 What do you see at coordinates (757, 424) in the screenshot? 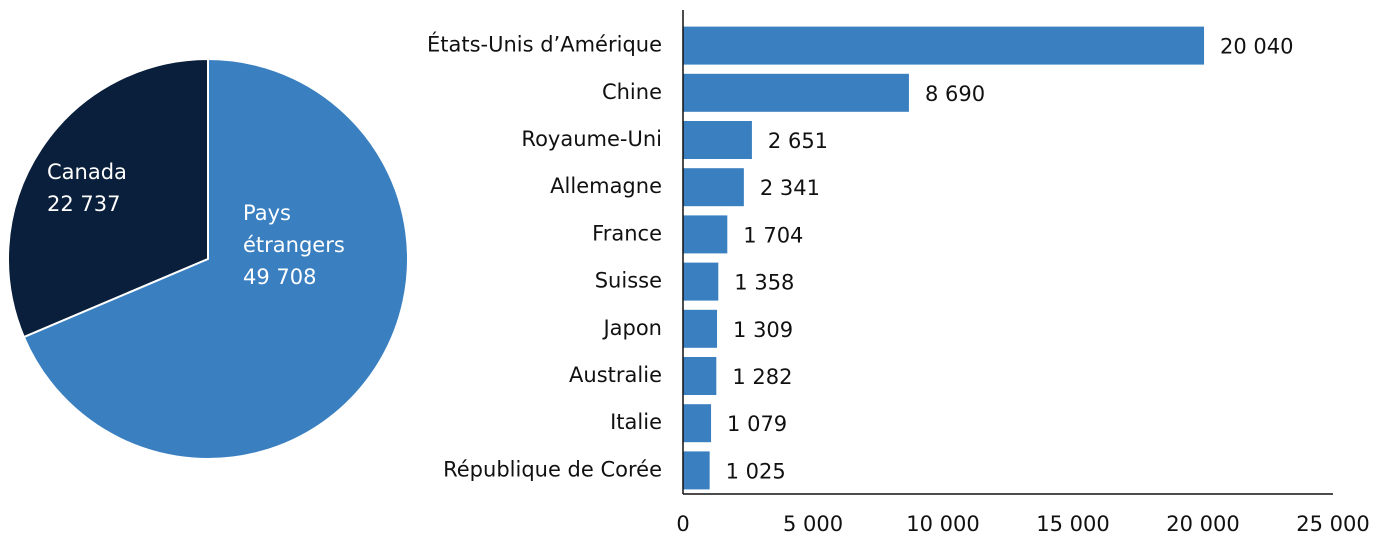
I see `data-label: 1 079` at bounding box center [757, 424].